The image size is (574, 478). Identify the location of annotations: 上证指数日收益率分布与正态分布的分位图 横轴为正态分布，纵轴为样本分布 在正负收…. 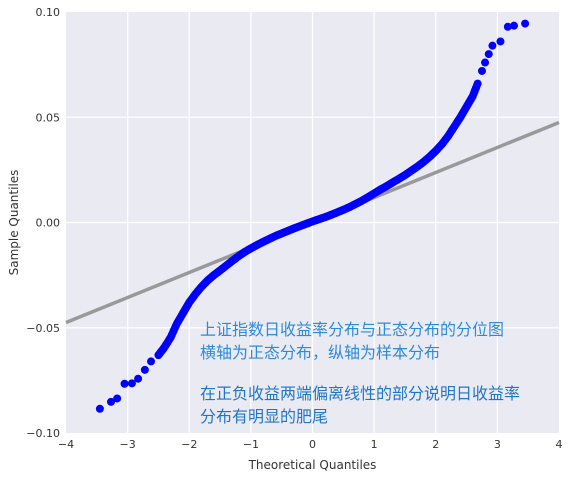
(360, 373).